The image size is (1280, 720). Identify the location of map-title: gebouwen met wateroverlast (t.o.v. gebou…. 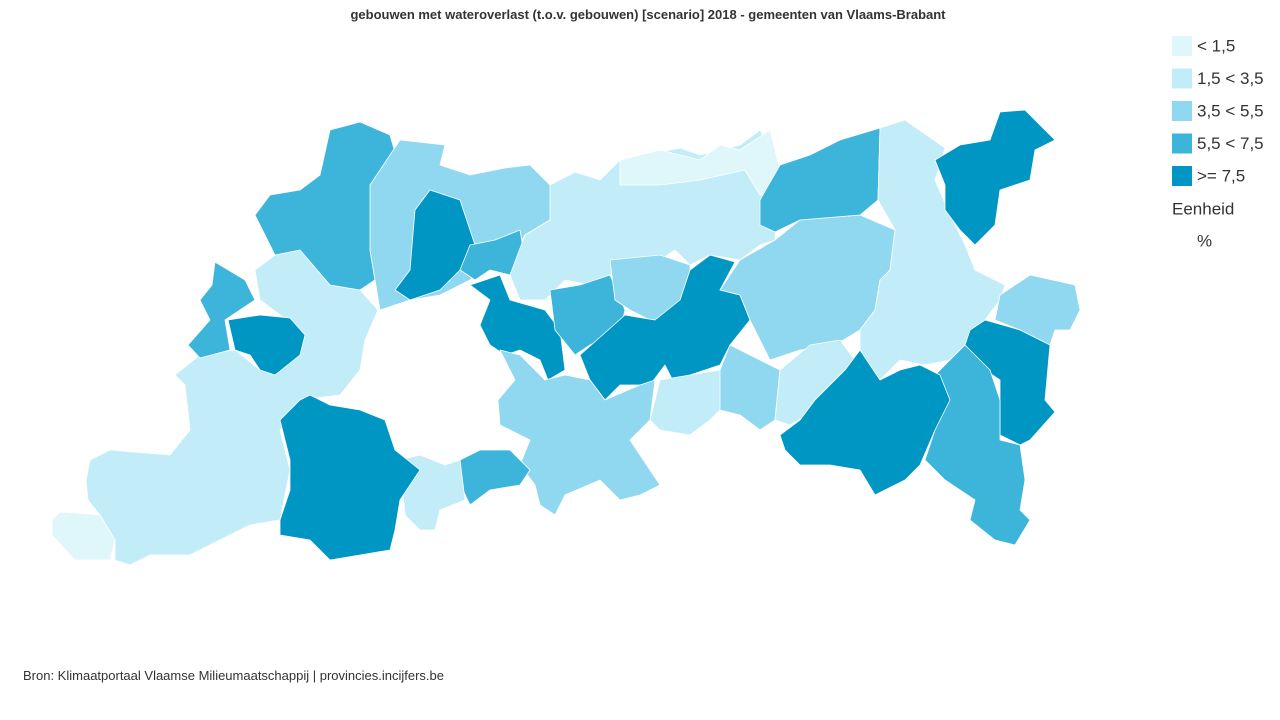
(648, 14).